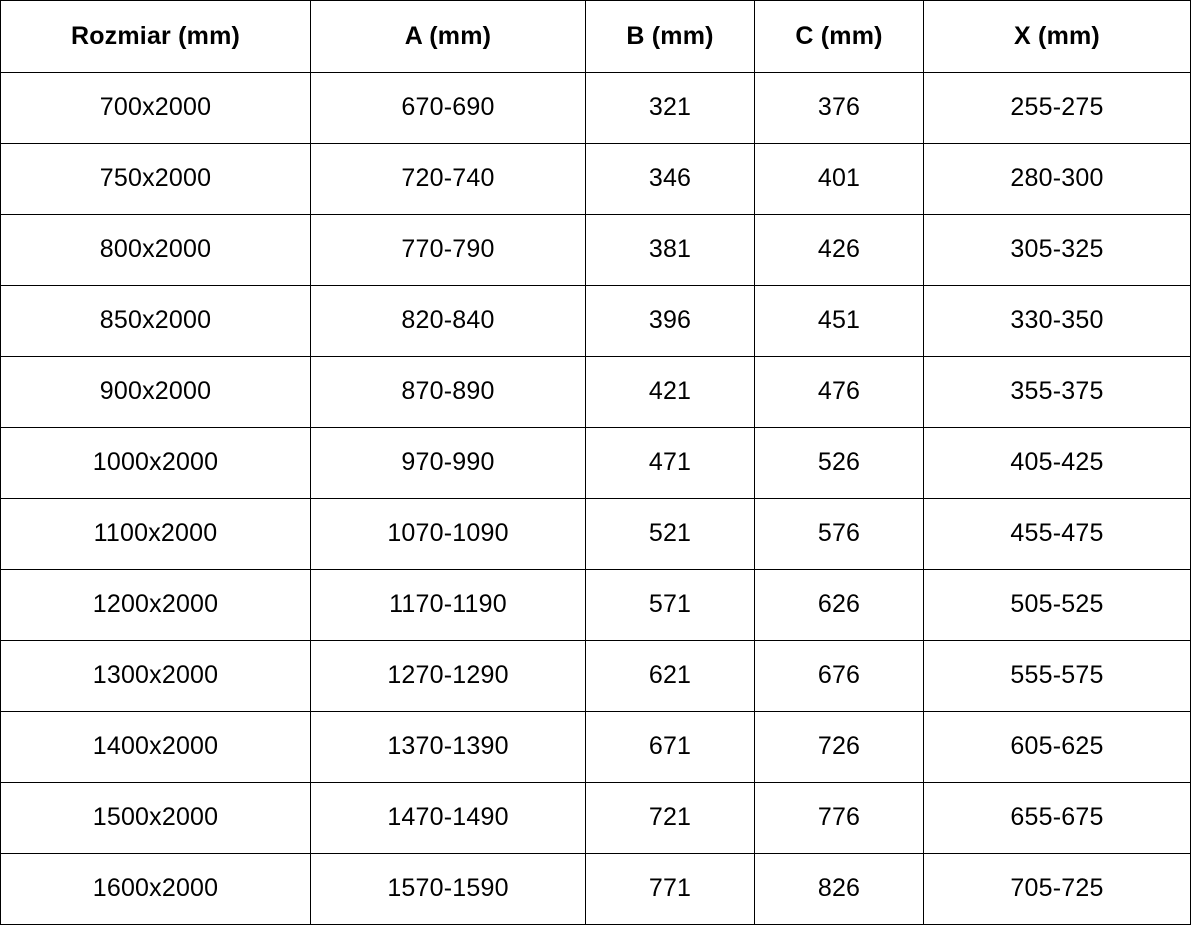  What do you see at coordinates (839, 534) in the screenshot?
I see `cell-c: 576` at bounding box center [839, 534].